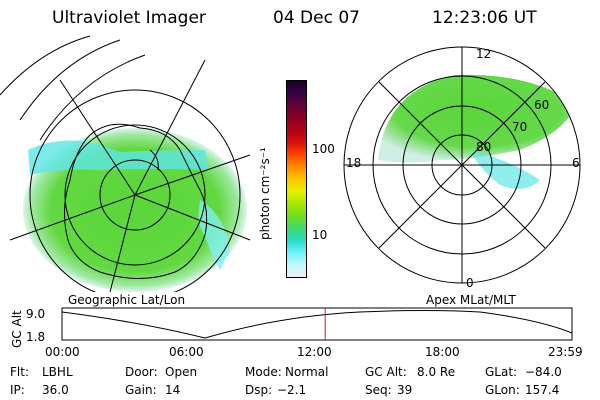 This screenshot has width=600, height=400. What do you see at coordinates (442, 352) in the screenshot?
I see `altitude-xtick-3: 18:00` at bounding box center [442, 352].